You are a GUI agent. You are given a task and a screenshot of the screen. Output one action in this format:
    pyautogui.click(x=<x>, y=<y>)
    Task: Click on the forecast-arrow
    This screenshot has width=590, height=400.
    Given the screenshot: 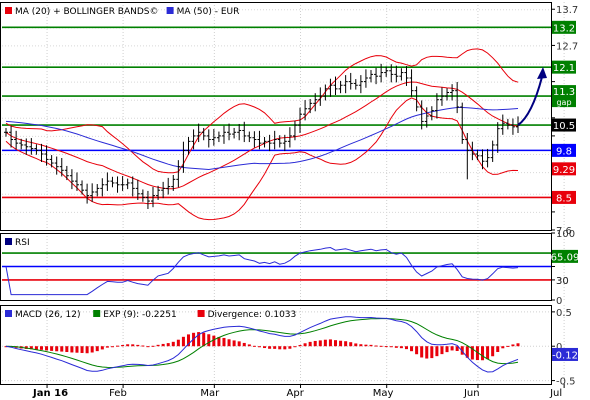 What is the action you would take?
    pyautogui.click(x=530, y=101)
    